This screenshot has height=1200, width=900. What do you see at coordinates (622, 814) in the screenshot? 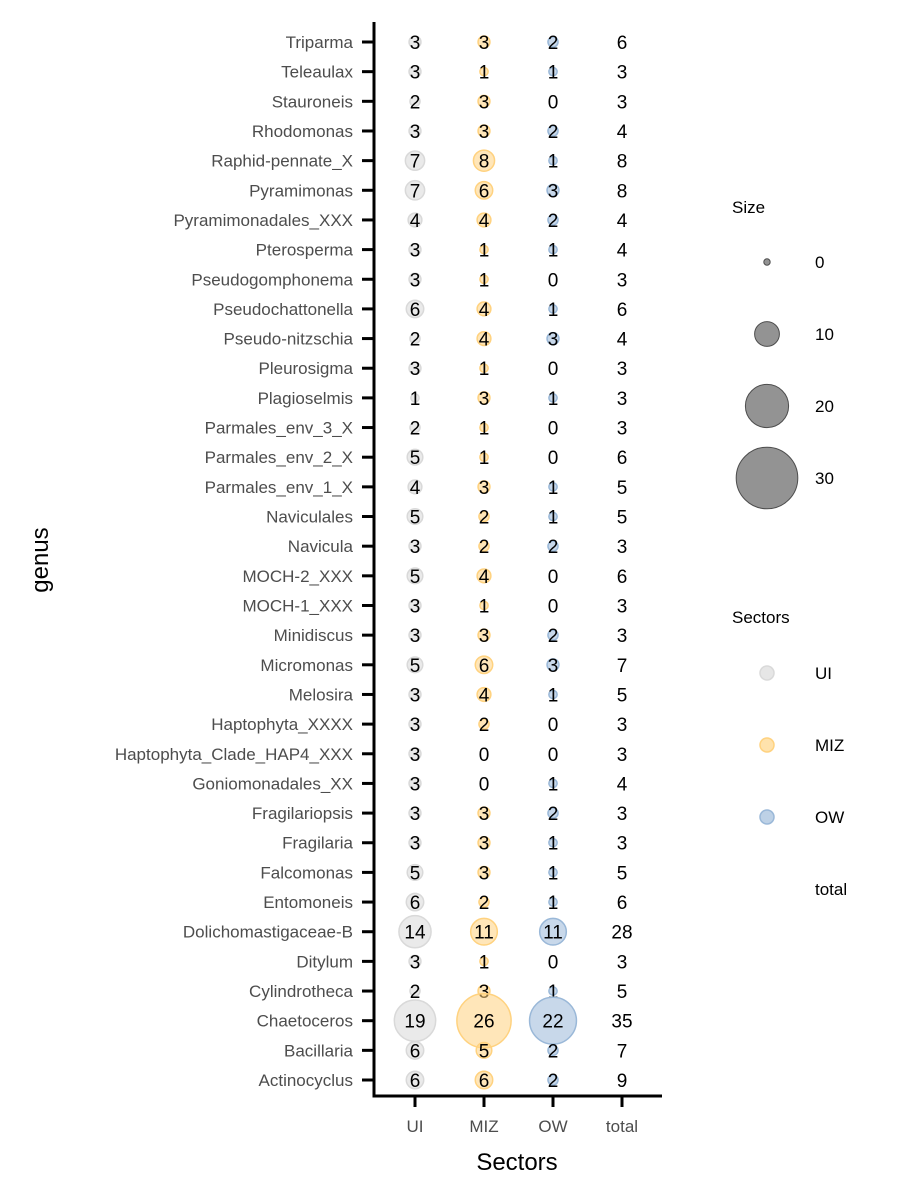
I see `value-label-total-fragilariopsis: 3` at bounding box center [622, 814].